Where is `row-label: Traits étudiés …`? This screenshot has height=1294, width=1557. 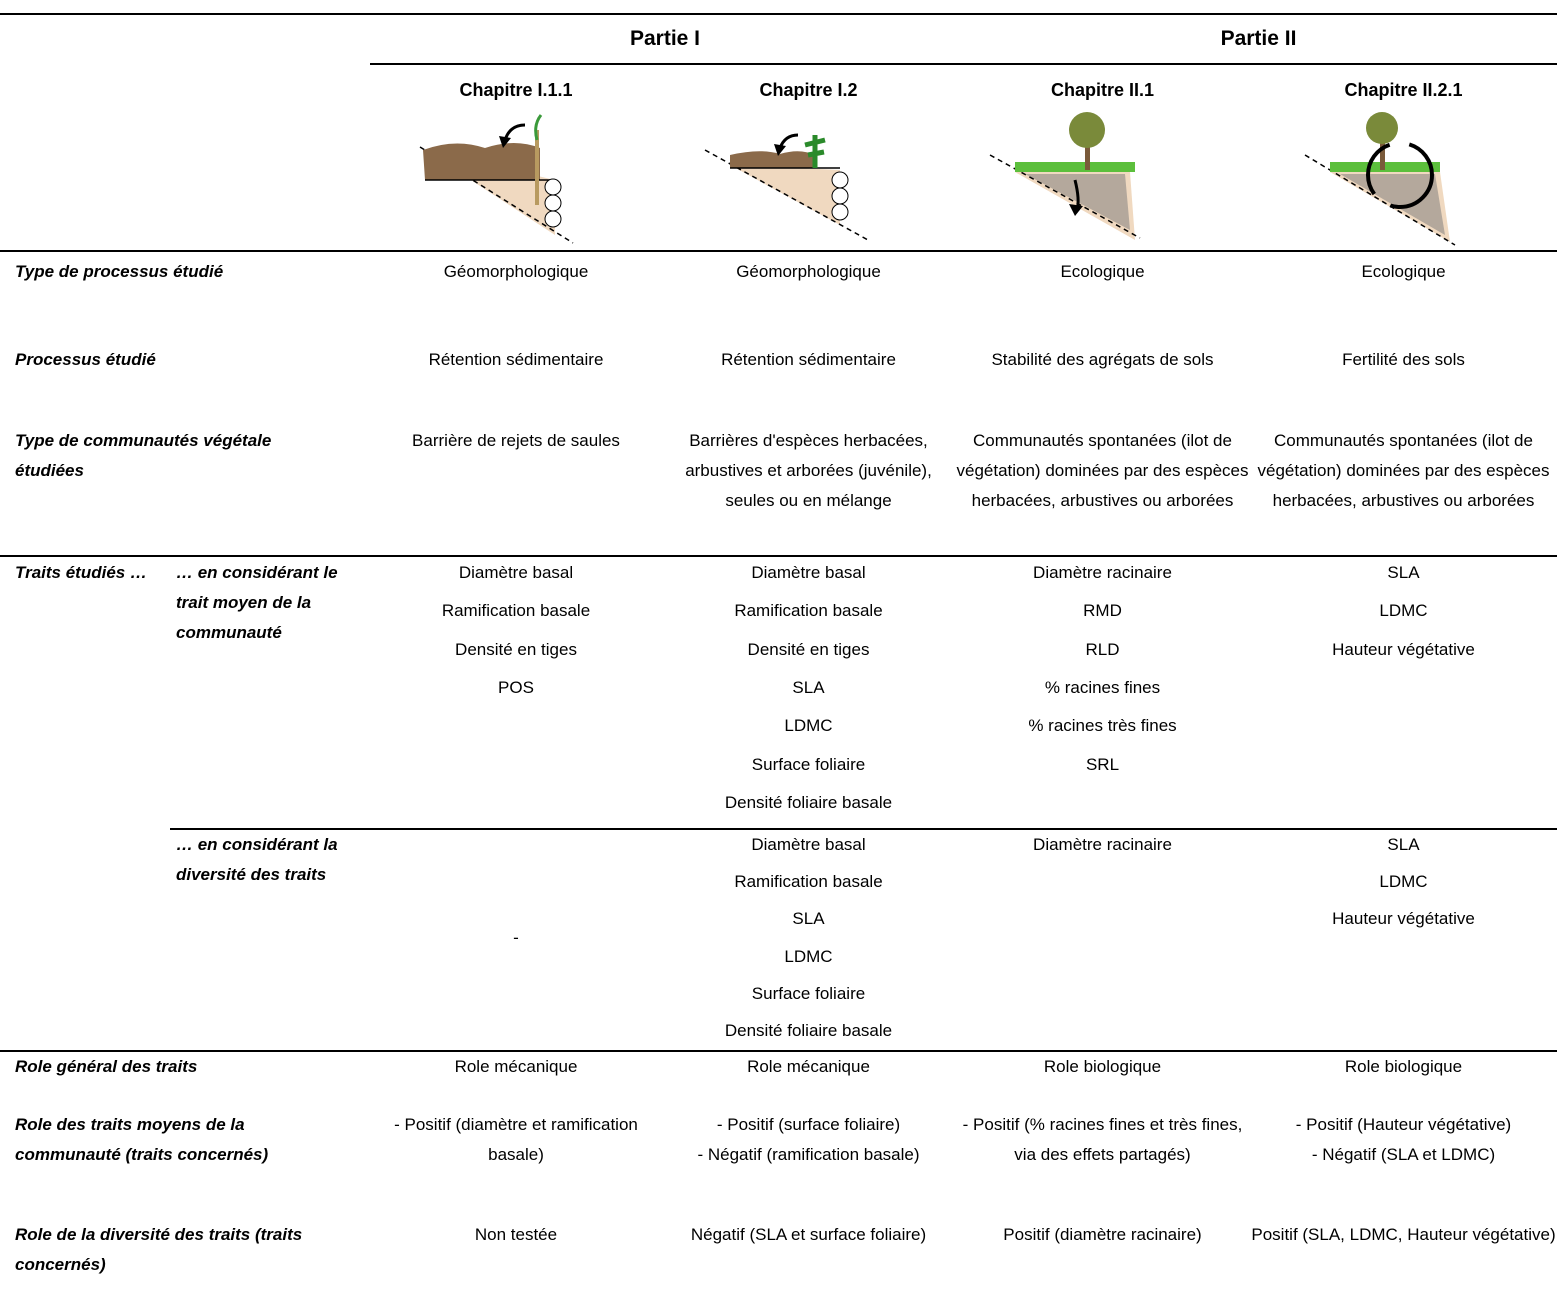
row-label: Traits étudiés … is located at coordinates (81, 572).